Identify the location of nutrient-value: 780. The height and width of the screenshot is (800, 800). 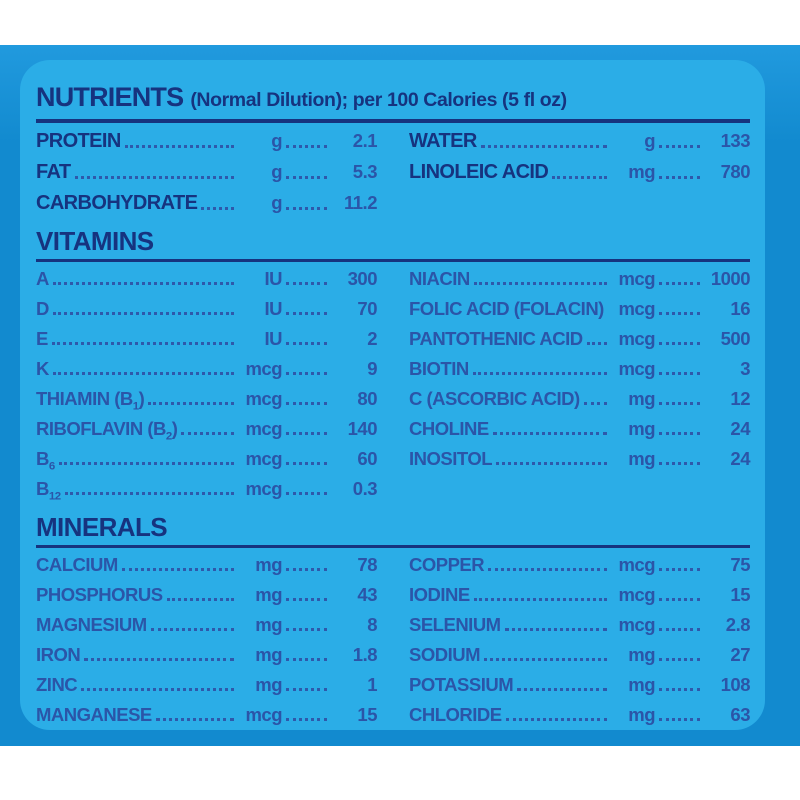
(735, 171).